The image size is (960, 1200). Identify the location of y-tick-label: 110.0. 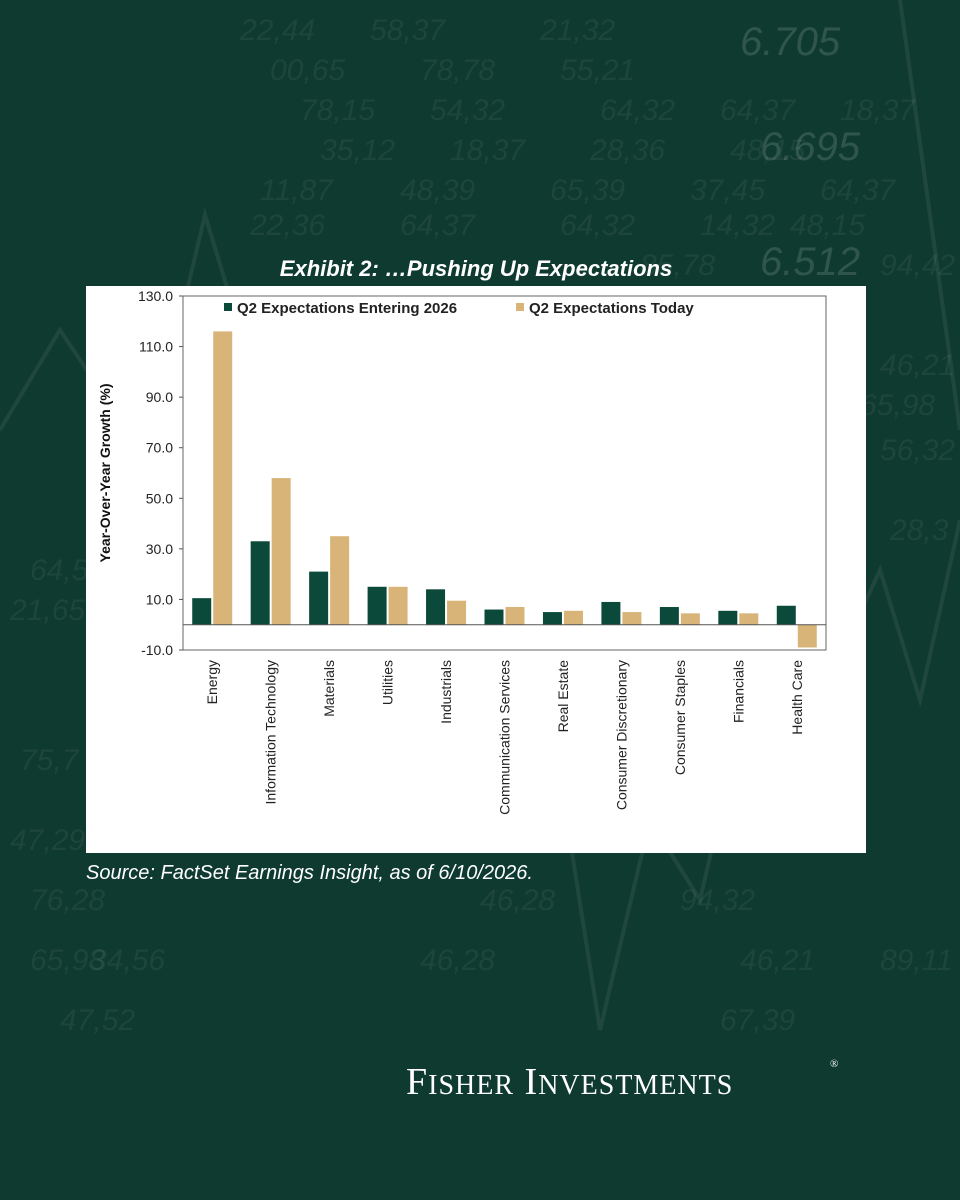
(156, 347).